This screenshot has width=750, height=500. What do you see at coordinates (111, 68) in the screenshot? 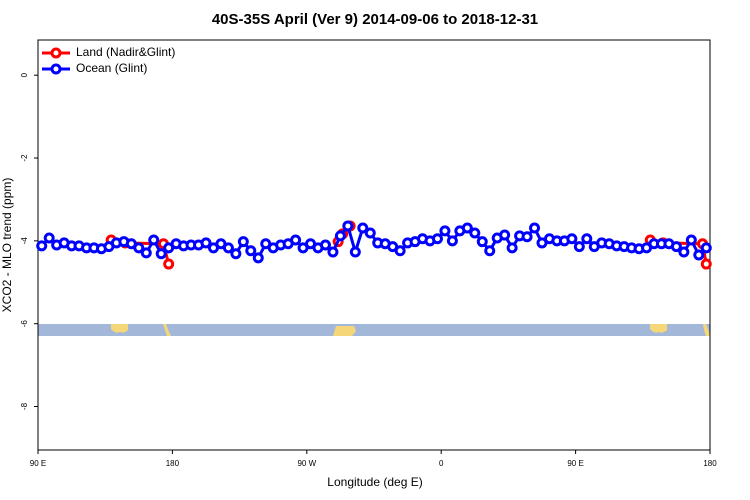
I see `legend-label: Ocean (Glint)` at bounding box center [111, 68].